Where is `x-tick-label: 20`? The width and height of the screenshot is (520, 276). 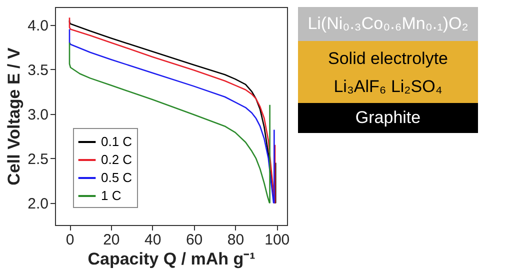
x-tick-label: 20 is located at coordinates (111, 240).